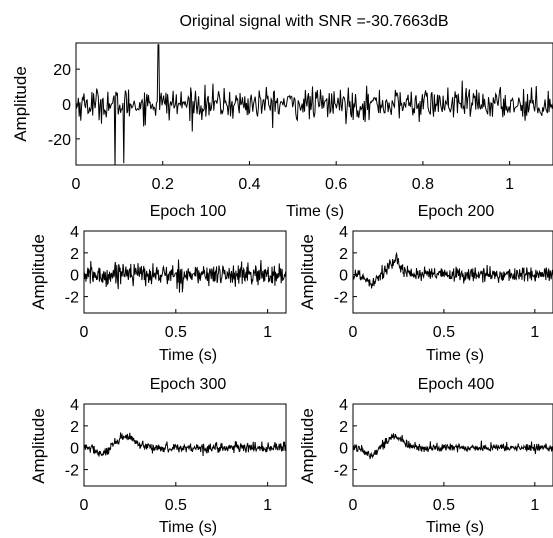  I want to click on y-tick-label: -20, so click(59, 140).